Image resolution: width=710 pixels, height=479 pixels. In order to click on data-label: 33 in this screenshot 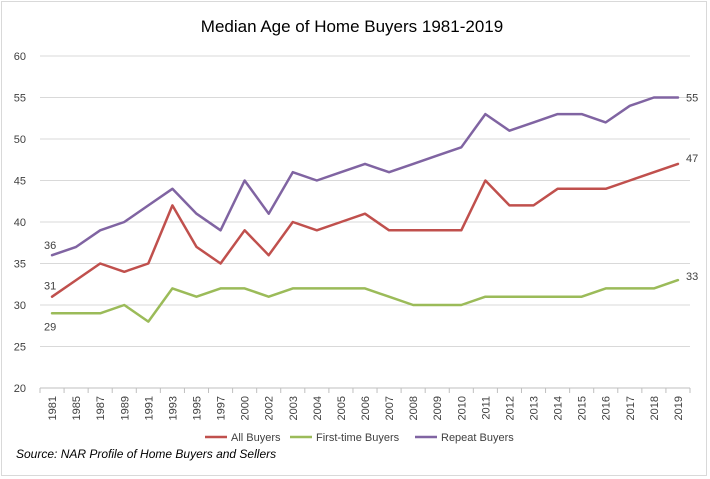, I will do `click(692, 277)`.